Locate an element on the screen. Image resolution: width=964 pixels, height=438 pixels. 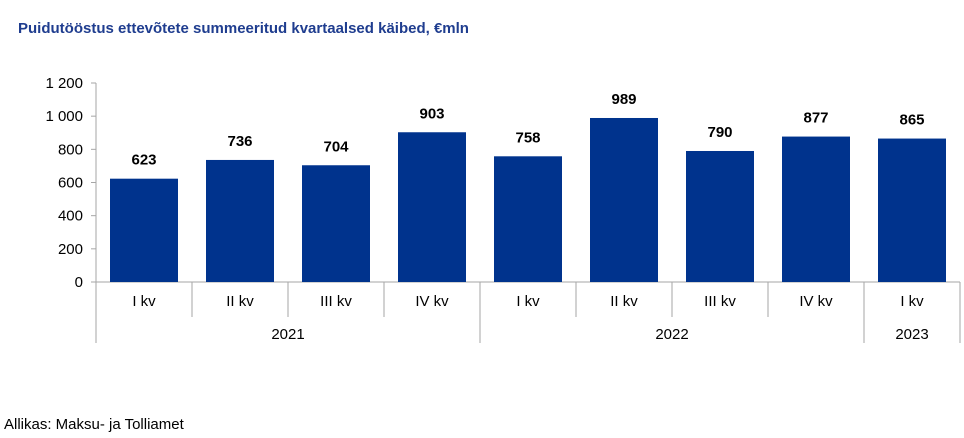
bar-value-label: 623 is located at coordinates (143, 160).